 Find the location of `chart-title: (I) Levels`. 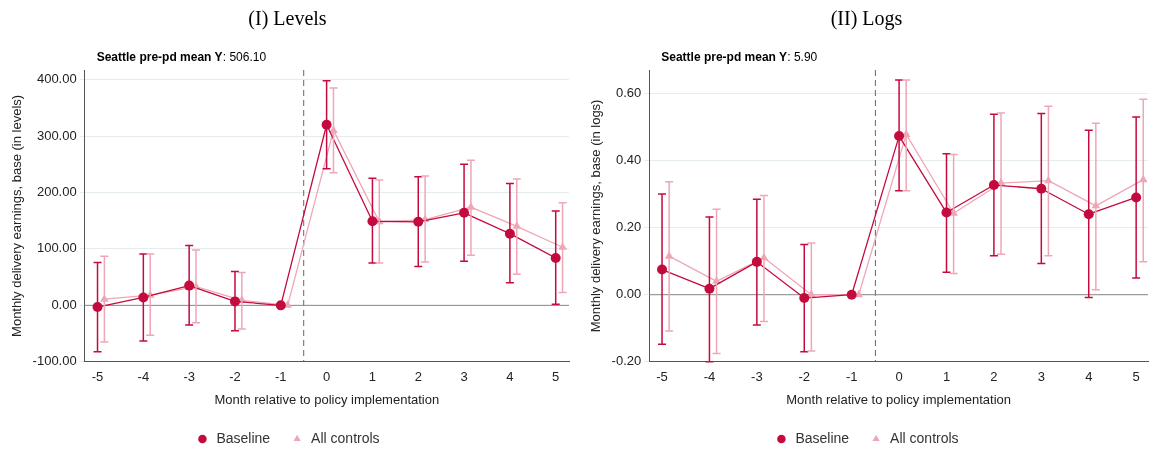

chart-title: (I) Levels is located at coordinates (287, 19).